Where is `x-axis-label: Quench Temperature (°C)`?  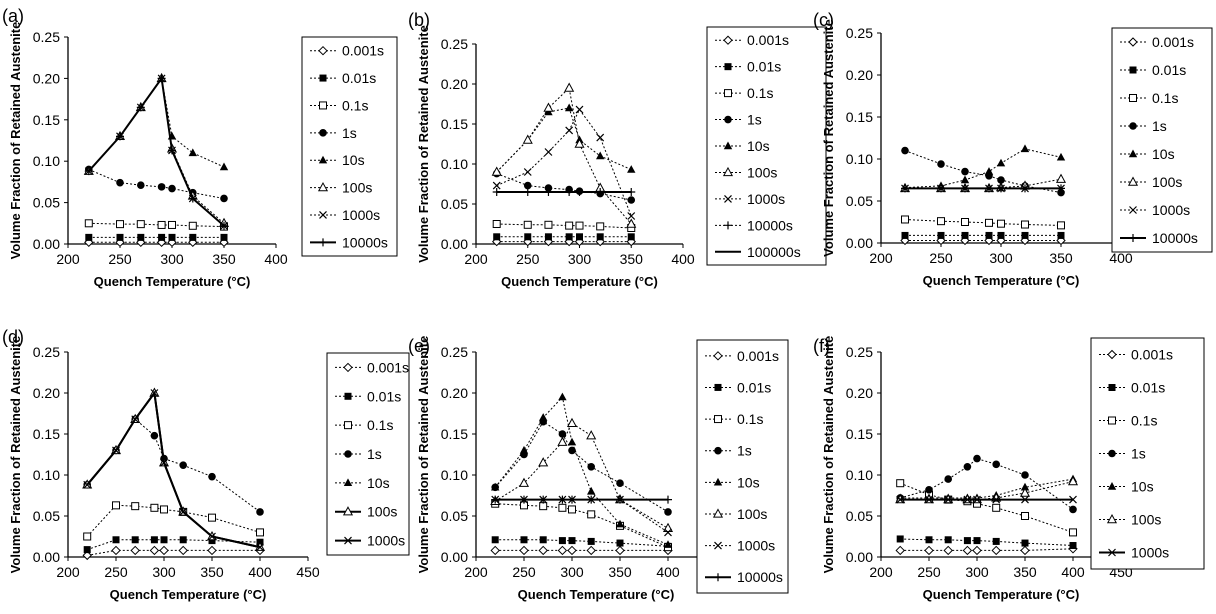 x-axis-label: Quench Temperature (°C) is located at coordinates (579, 281).